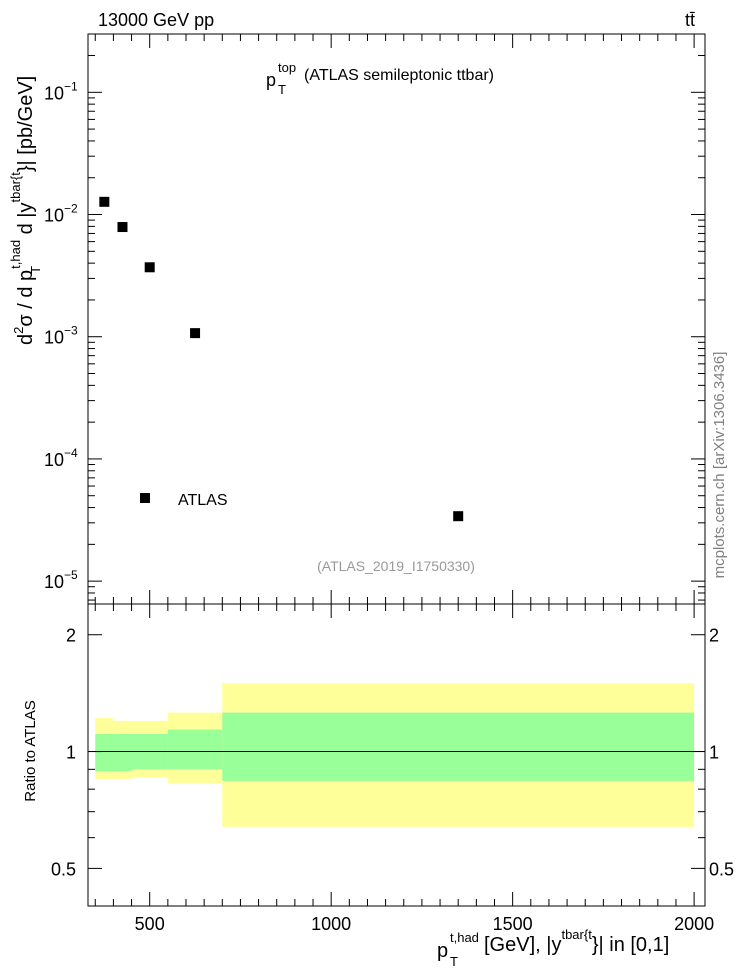 This screenshot has width=746, height=972. What do you see at coordinates (30, 750) in the screenshot?
I see `ratio-ylabel: Ratio to ATLAS` at bounding box center [30, 750].